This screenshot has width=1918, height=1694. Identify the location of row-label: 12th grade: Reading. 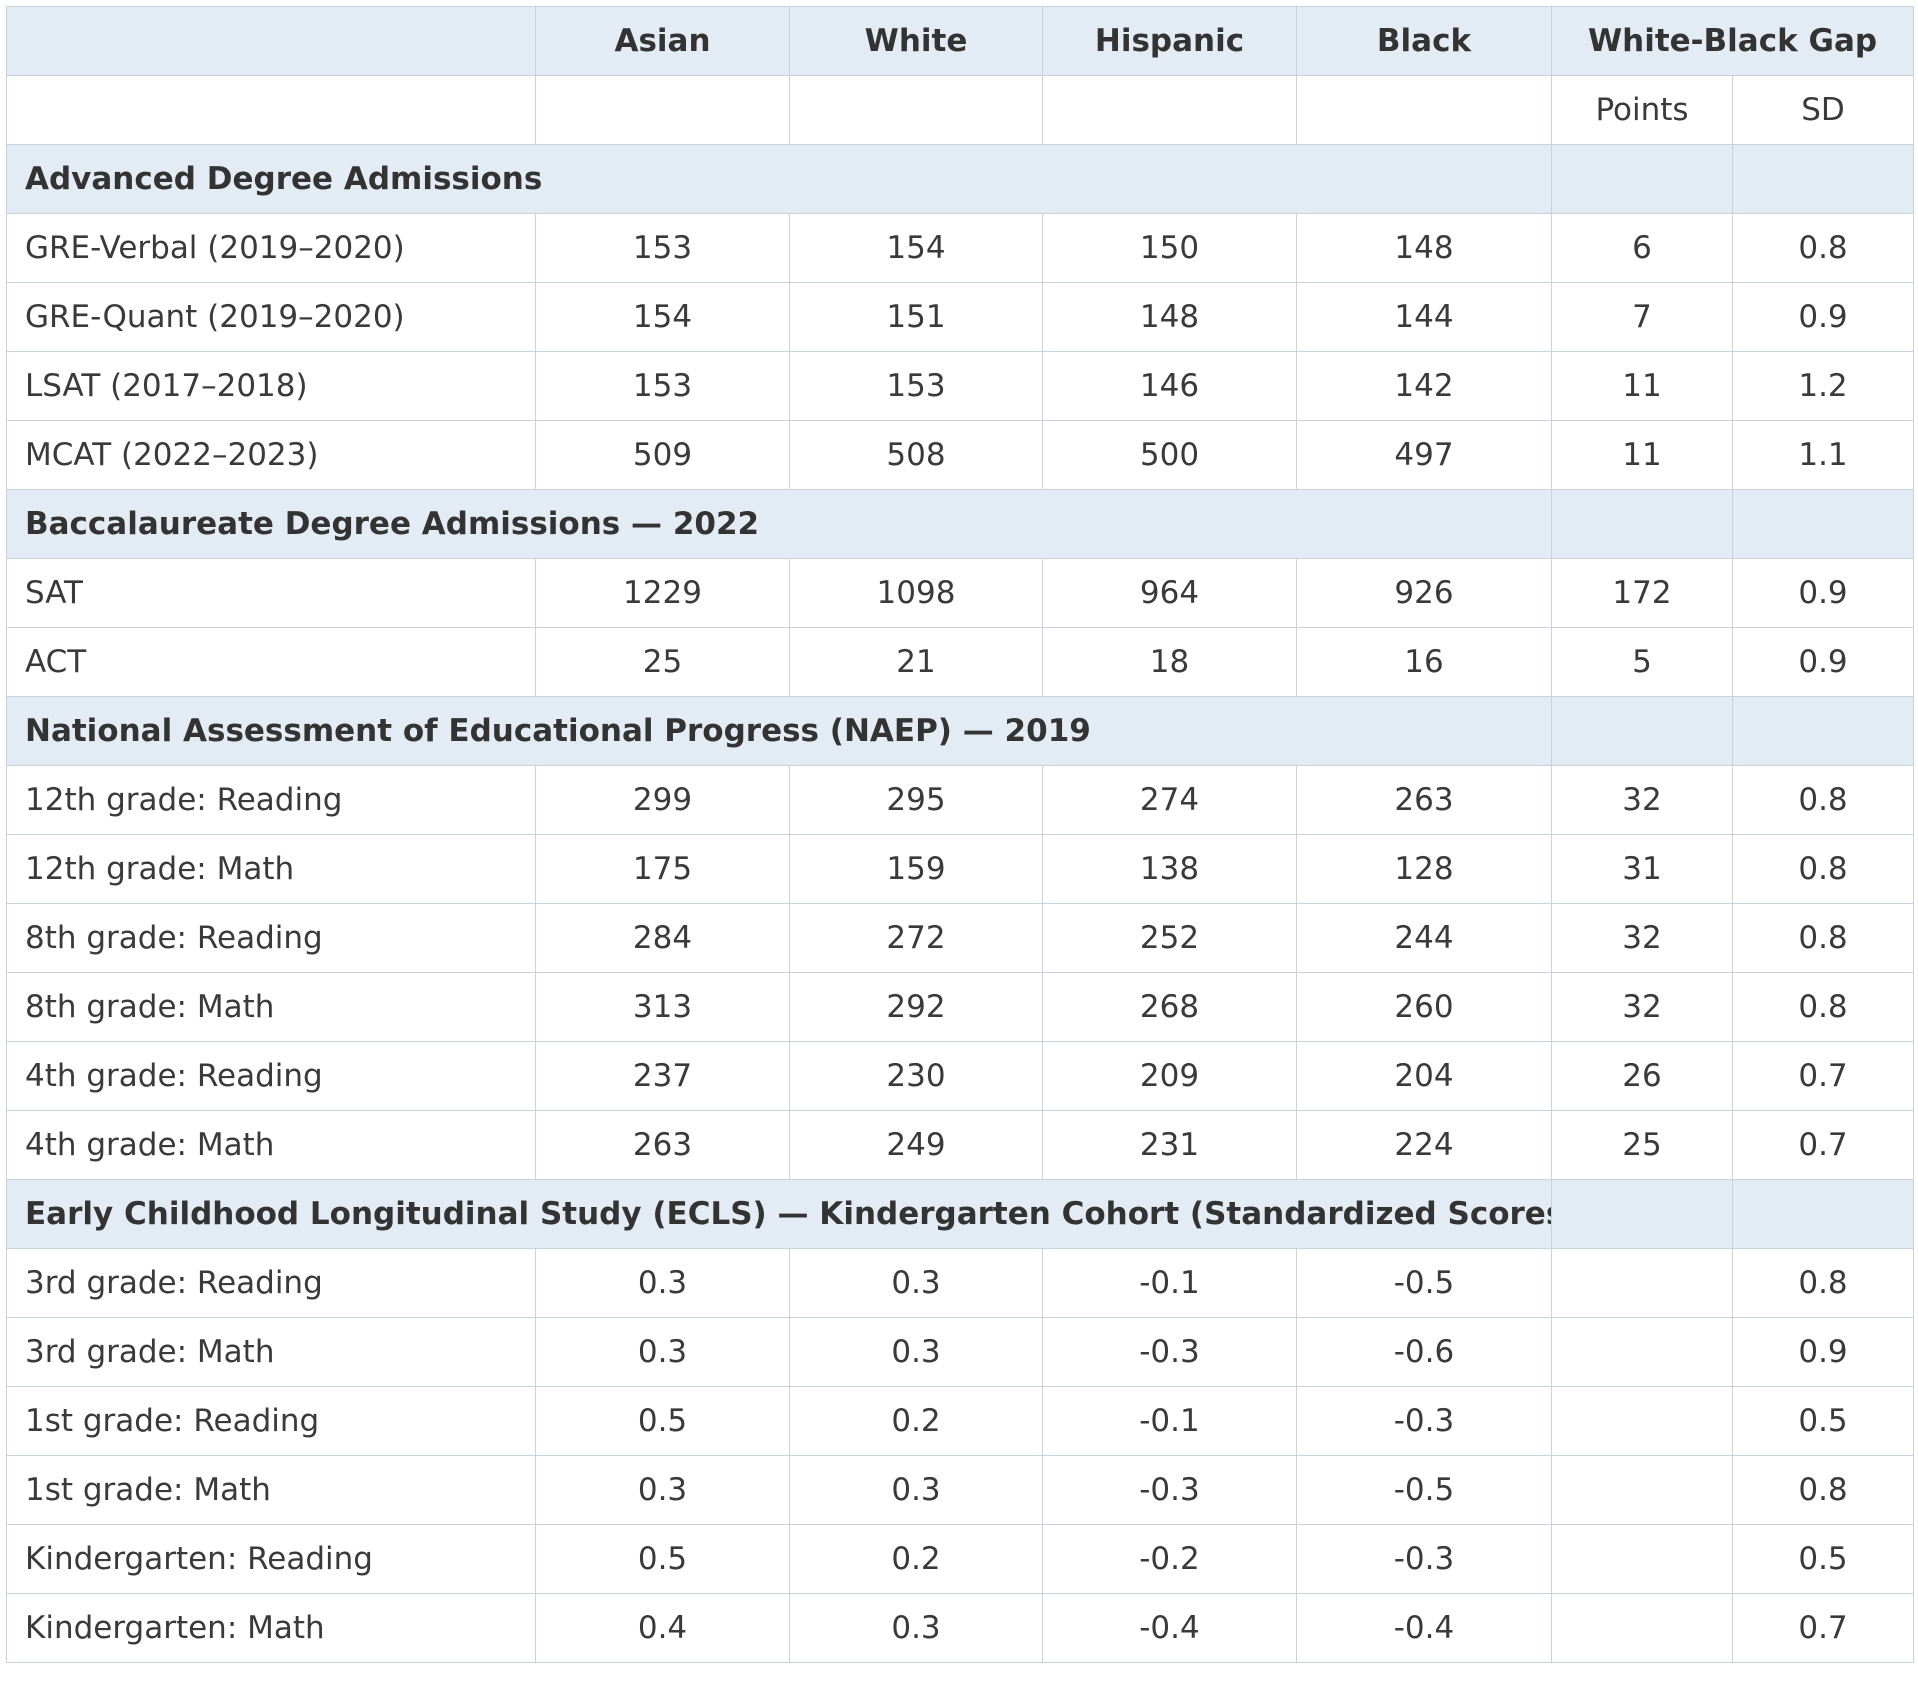
(271, 800).